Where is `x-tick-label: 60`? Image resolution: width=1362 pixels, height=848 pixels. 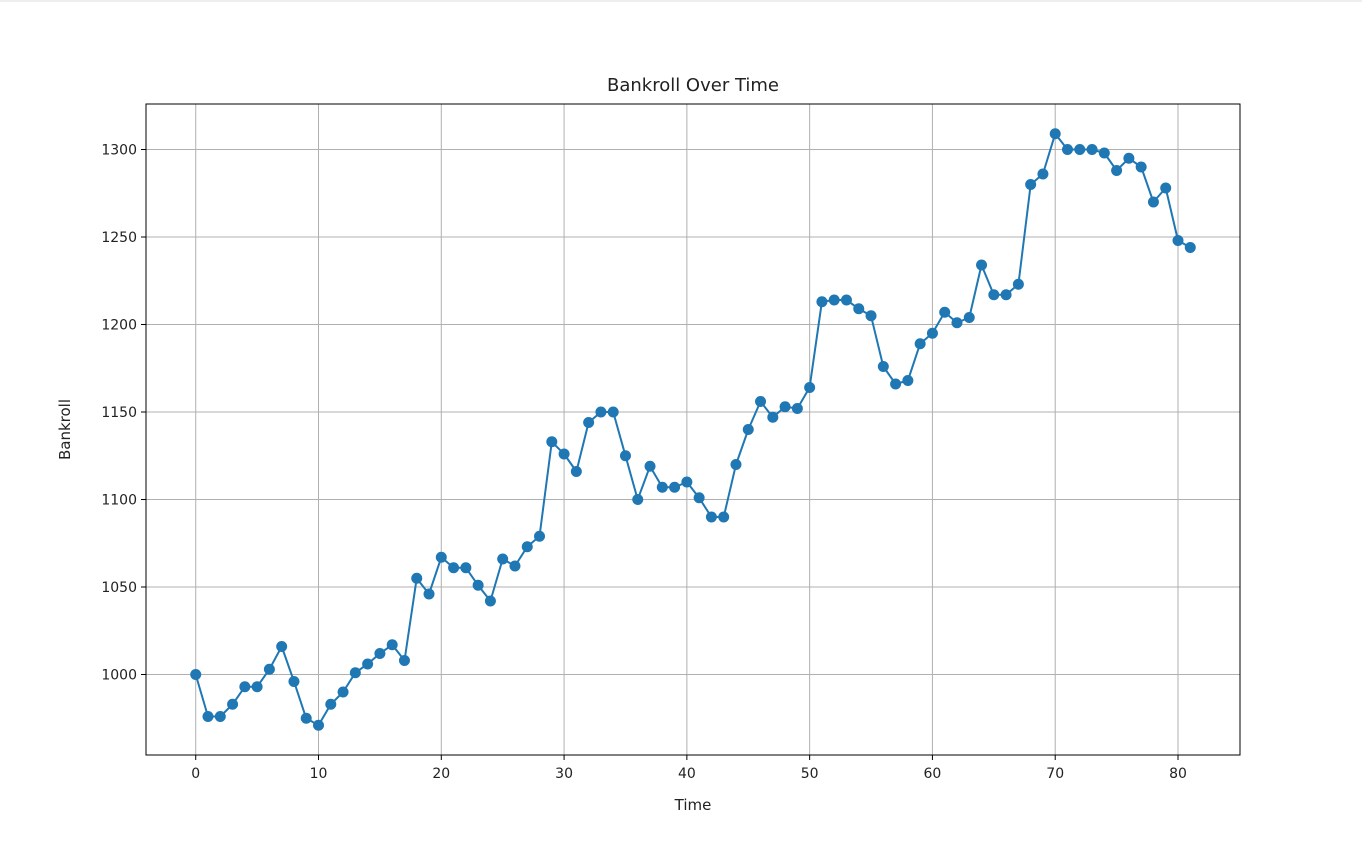
x-tick-label: 60 is located at coordinates (933, 774).